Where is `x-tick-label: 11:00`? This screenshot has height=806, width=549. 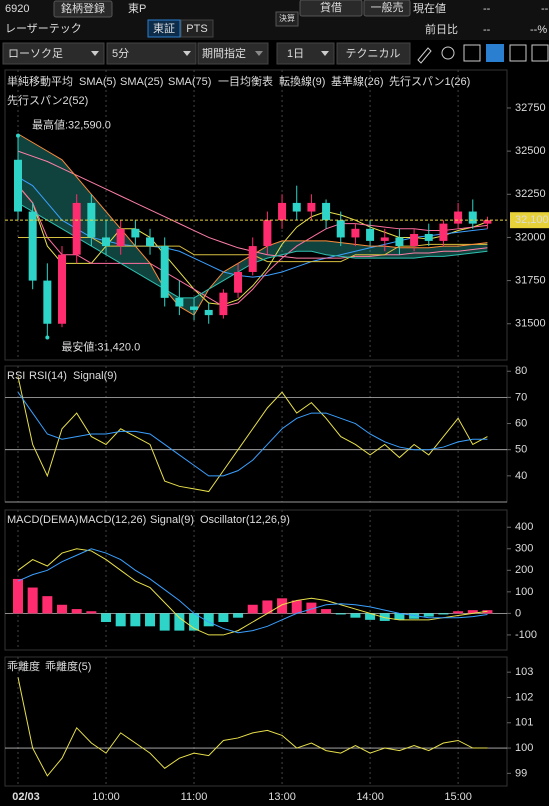 x-tick-label: 11:00 is located at coordinates (194, 797).